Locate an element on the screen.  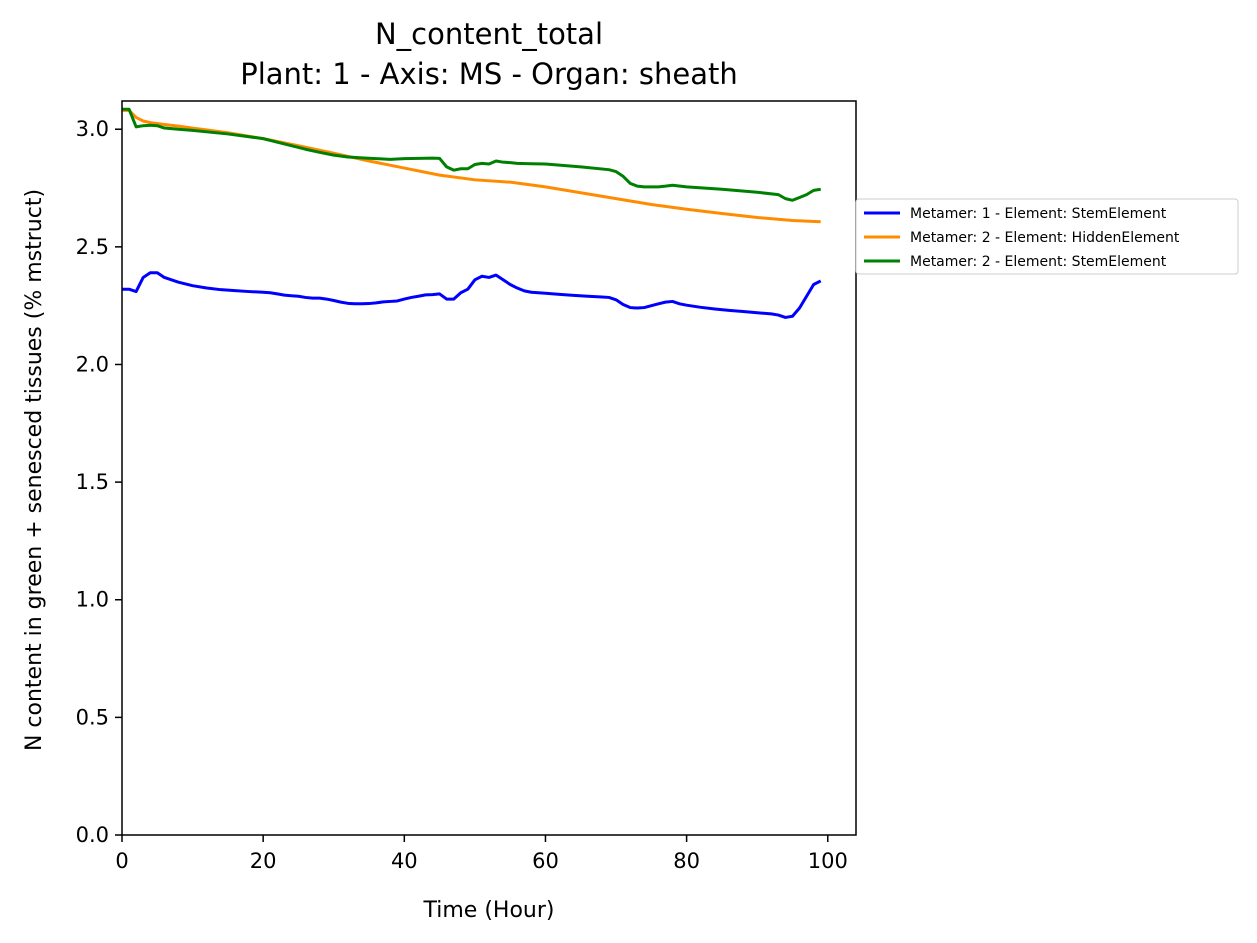
x-tick-label: 20 is located at coordinates (263, 861).